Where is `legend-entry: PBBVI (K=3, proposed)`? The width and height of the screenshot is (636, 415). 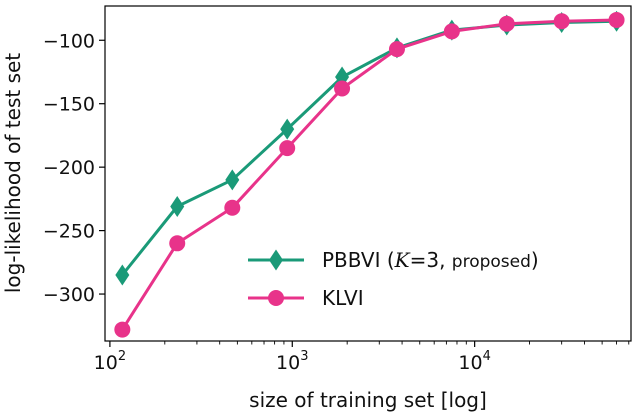
legend-entry: PBBVI (K=3, proposed) is located at coordinates (430, 260).